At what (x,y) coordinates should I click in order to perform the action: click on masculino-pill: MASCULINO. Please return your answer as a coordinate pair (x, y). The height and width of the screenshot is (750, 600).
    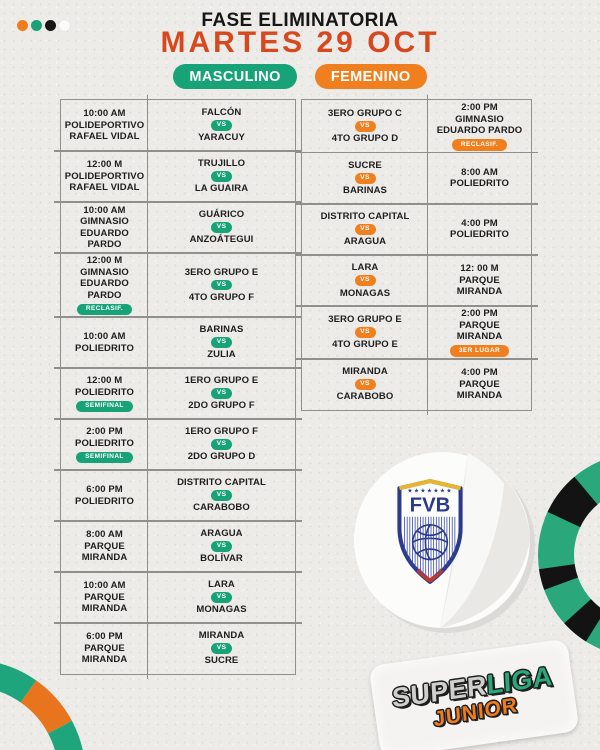
    Looking at the image, I should click on (235, 76).